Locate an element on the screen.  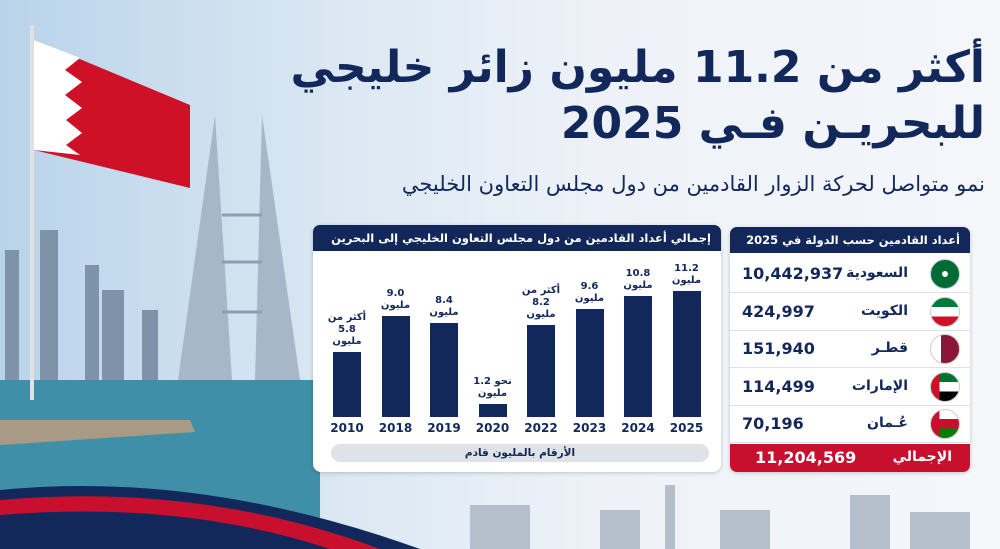
value-label: أكثر من 5.8 مليون is located at coordinates (347, 329).